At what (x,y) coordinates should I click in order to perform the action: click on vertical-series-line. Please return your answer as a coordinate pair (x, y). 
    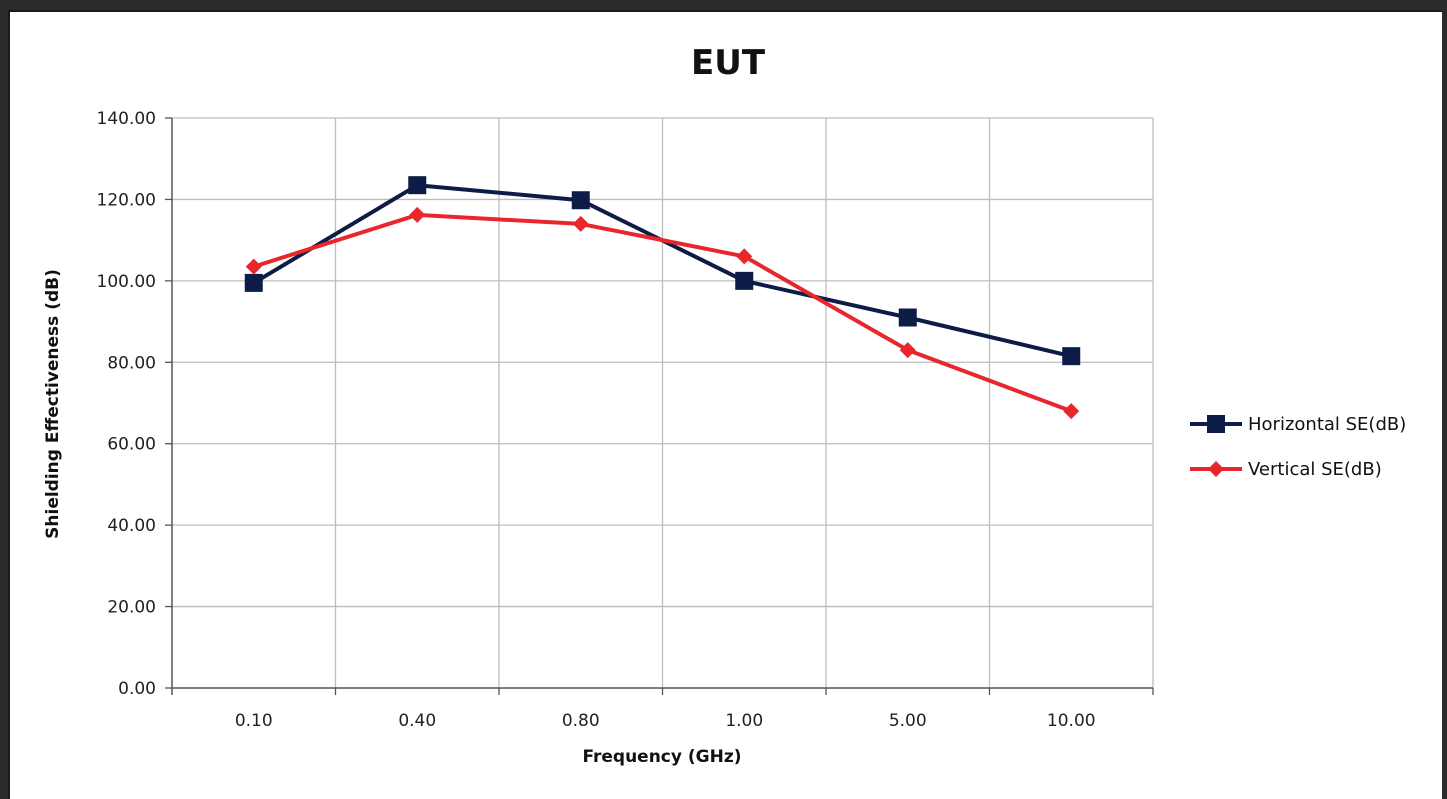
    Looking at the image, I should click on (662, 312).